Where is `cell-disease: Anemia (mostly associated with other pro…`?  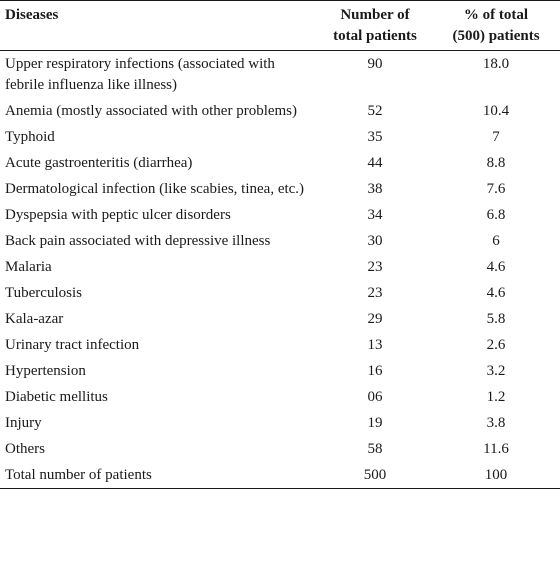
cell-disease: Anemia (mostly associated with other pro… is located at coordinates (151, 111).